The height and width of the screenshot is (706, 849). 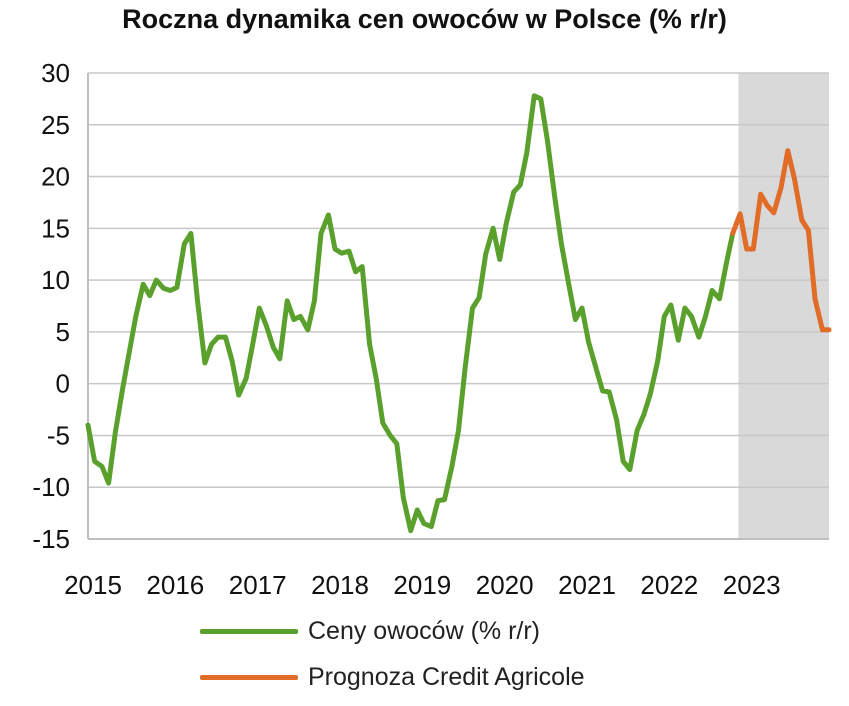 What do you see at coordinates (422, 585) in the screenshot?
I see `x-tick-label: 2019` at bounding box center [422, 585].